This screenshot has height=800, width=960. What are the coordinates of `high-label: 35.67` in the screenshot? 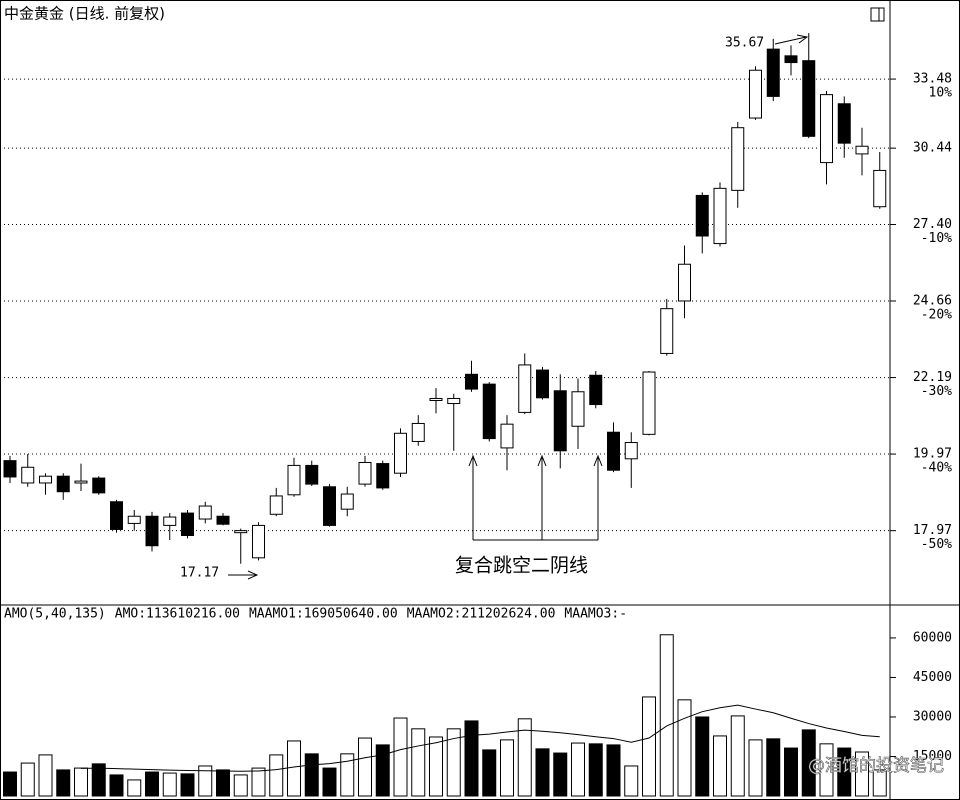 It's located at (744, 43).